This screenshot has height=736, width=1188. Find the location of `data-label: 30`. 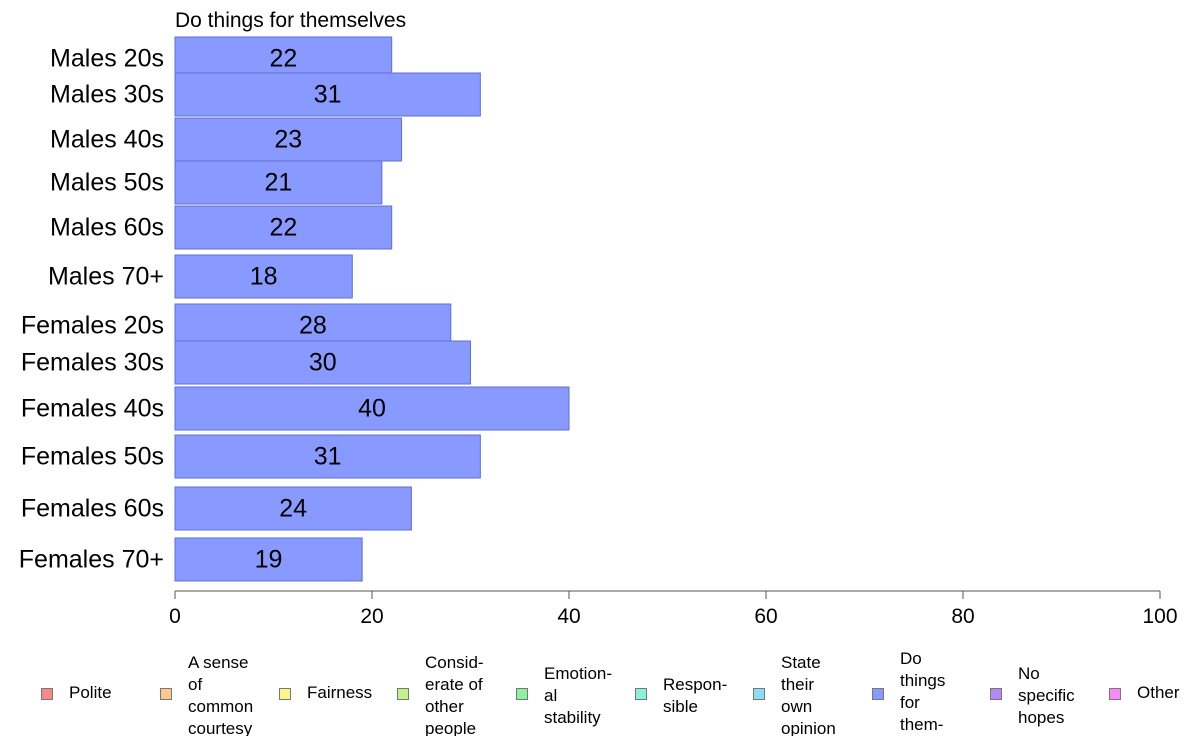

data-label: 30 is located at coordinates (323, 363).